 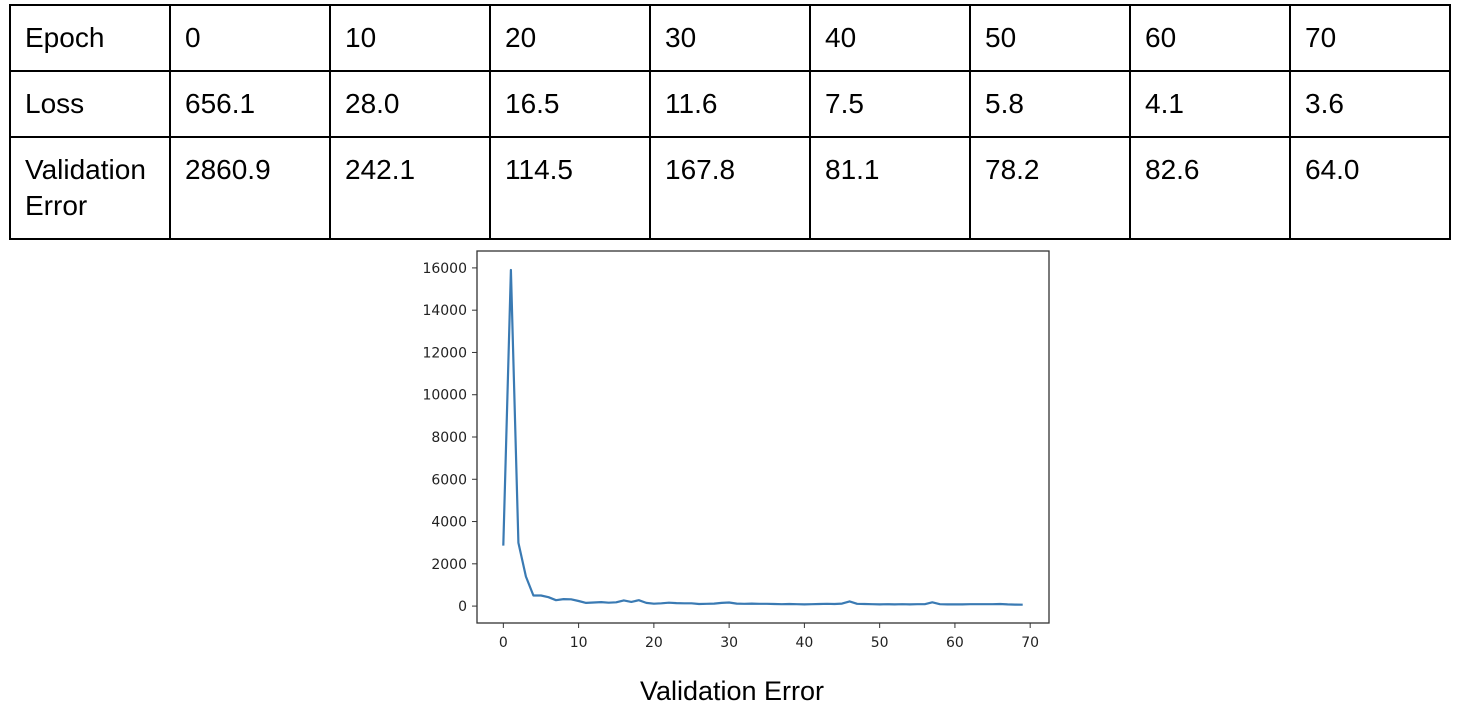 I want to click on table-cell: 50, so click(x=1050, y=38).